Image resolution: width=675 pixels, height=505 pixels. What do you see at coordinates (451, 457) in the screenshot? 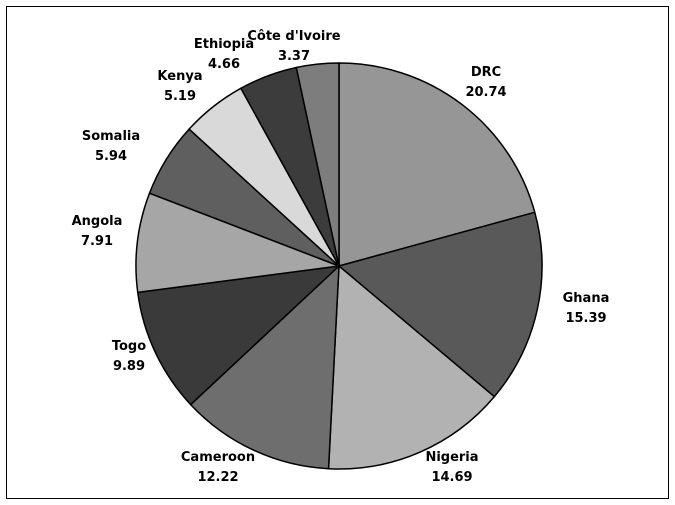
I see `slice-label-2: Nigeria` at bounding box center [451, 457].